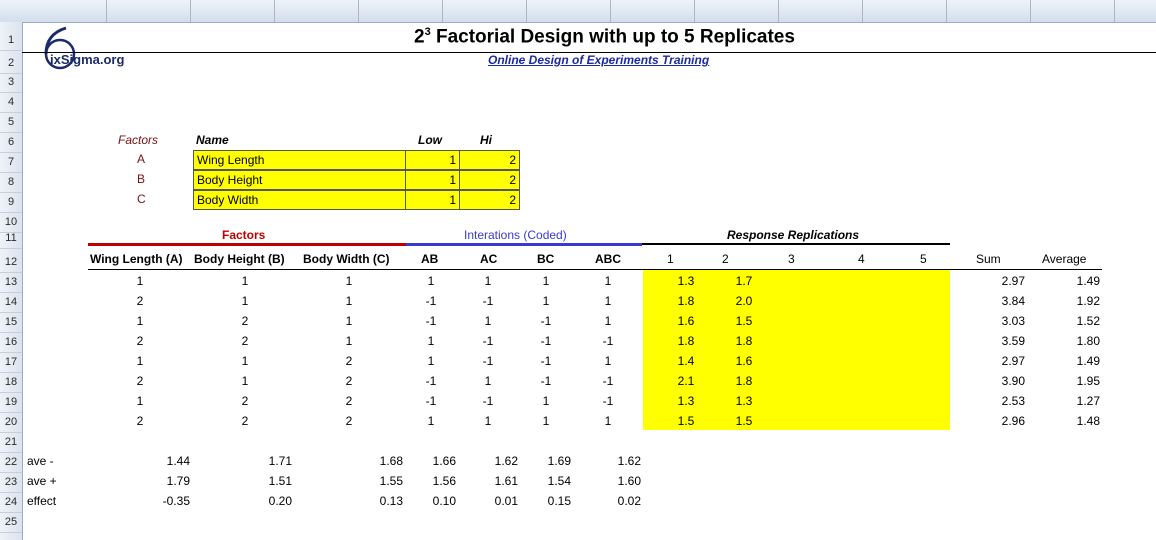 This screenshot has width=1156, height=540. I want to click on factor-name-input: Body Height, so click(299, 180).